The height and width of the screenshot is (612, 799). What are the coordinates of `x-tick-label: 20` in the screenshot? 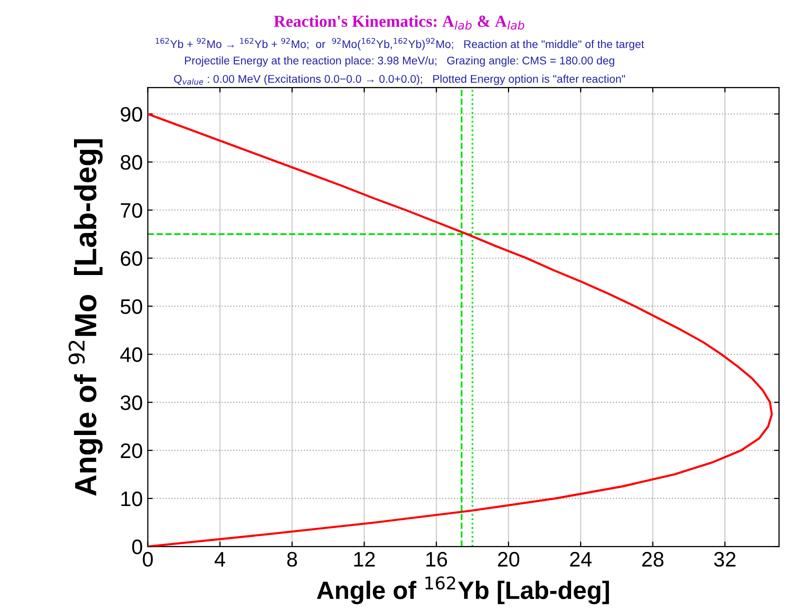 It's located at (509, 559).